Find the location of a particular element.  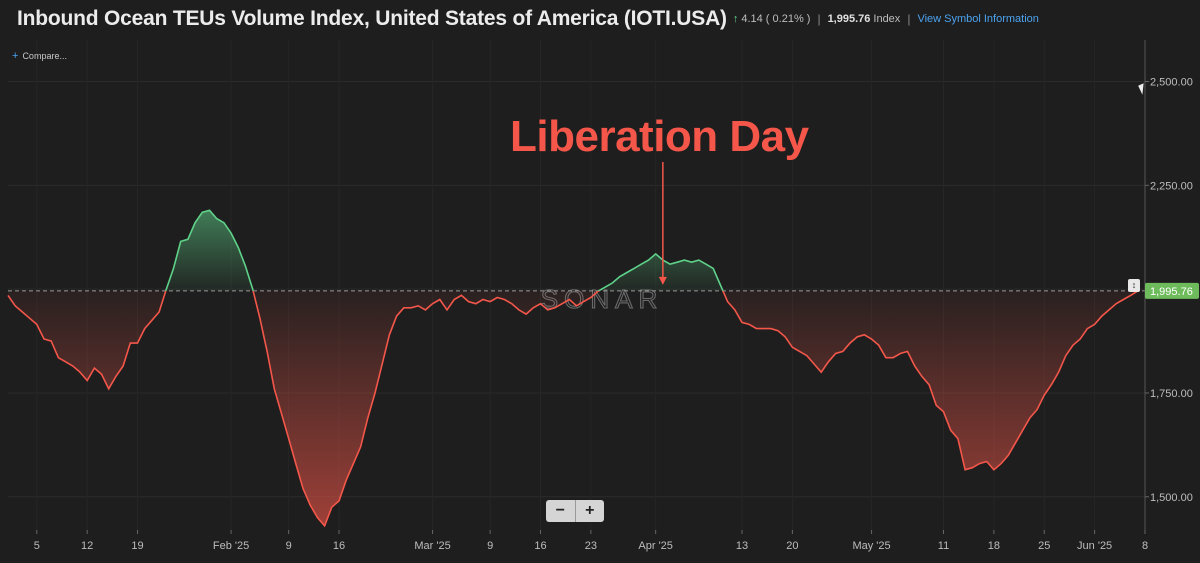

y-axis: 1,500.00 1,750.00 2,250.00 2,500.00 is located at coordinates (1169, 290).